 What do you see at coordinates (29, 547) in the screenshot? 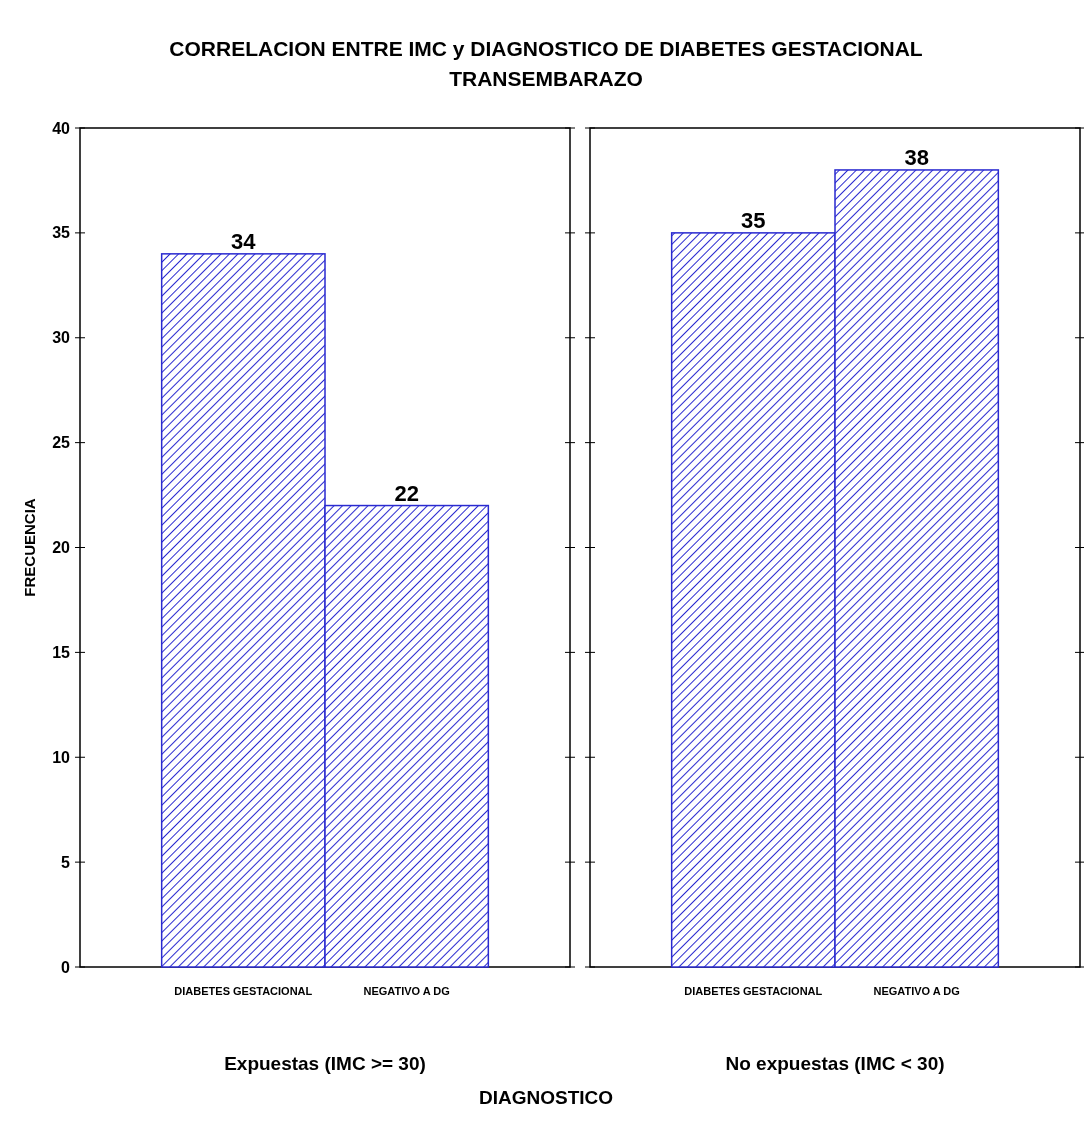
I see `y-axis-title: FRECUENCIA` at bounding box center [29, 547].